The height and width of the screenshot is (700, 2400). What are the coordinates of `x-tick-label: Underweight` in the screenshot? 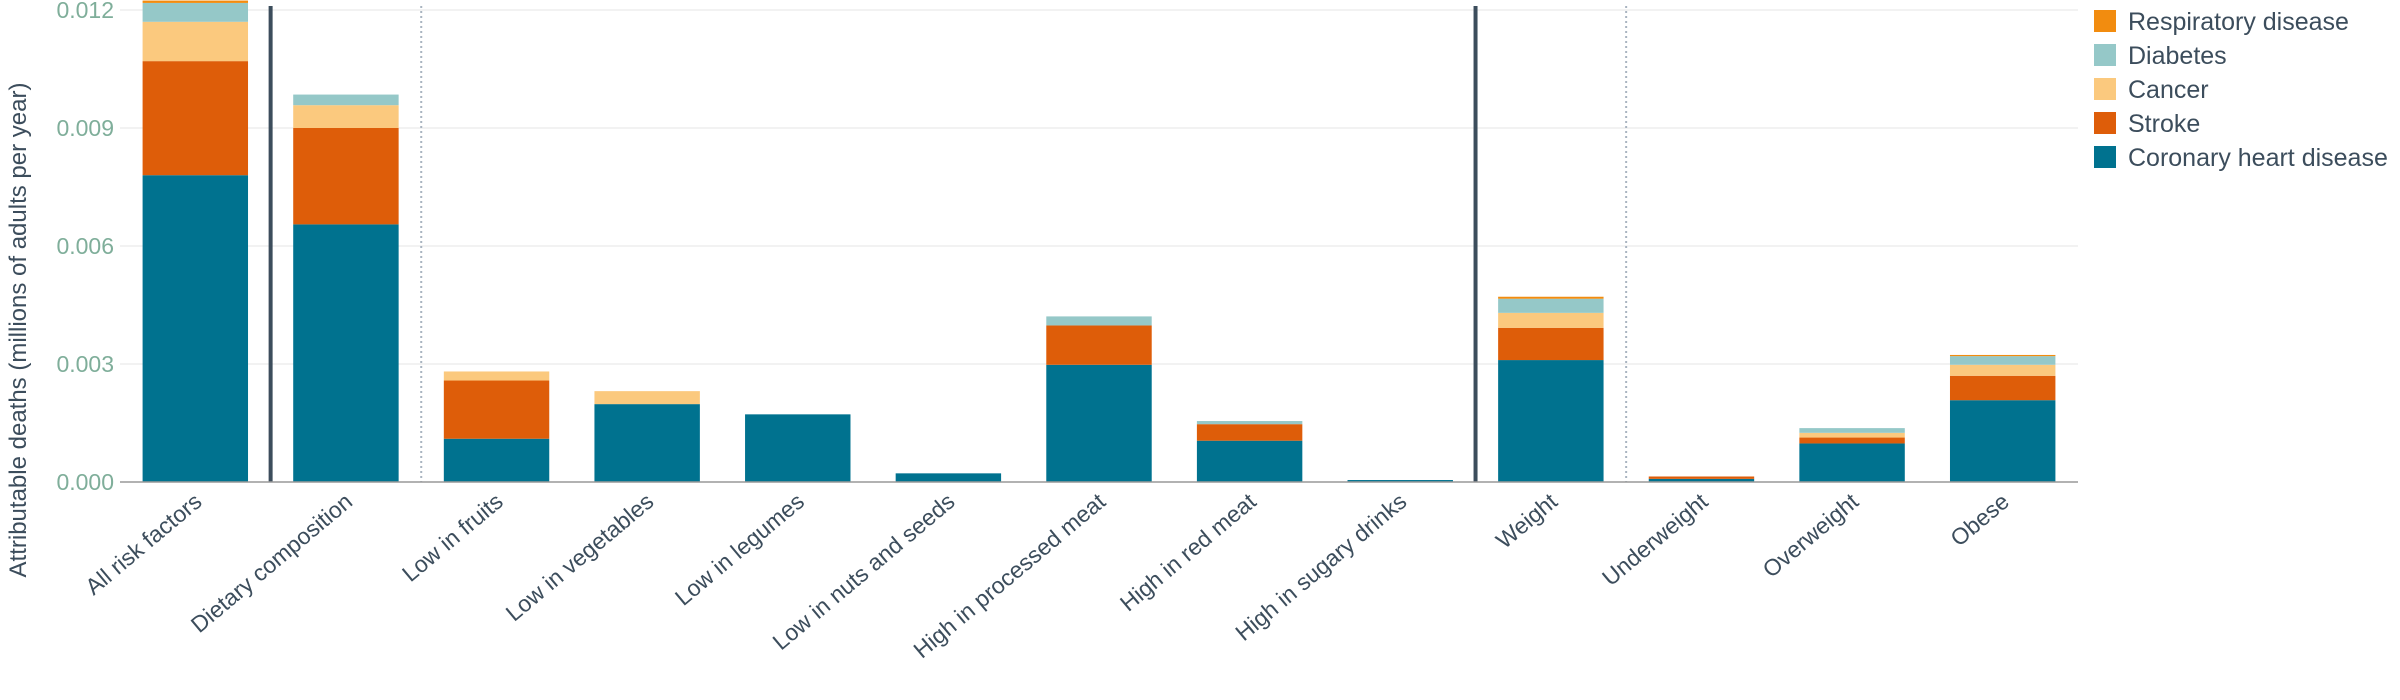 It's located at (1655, 539).